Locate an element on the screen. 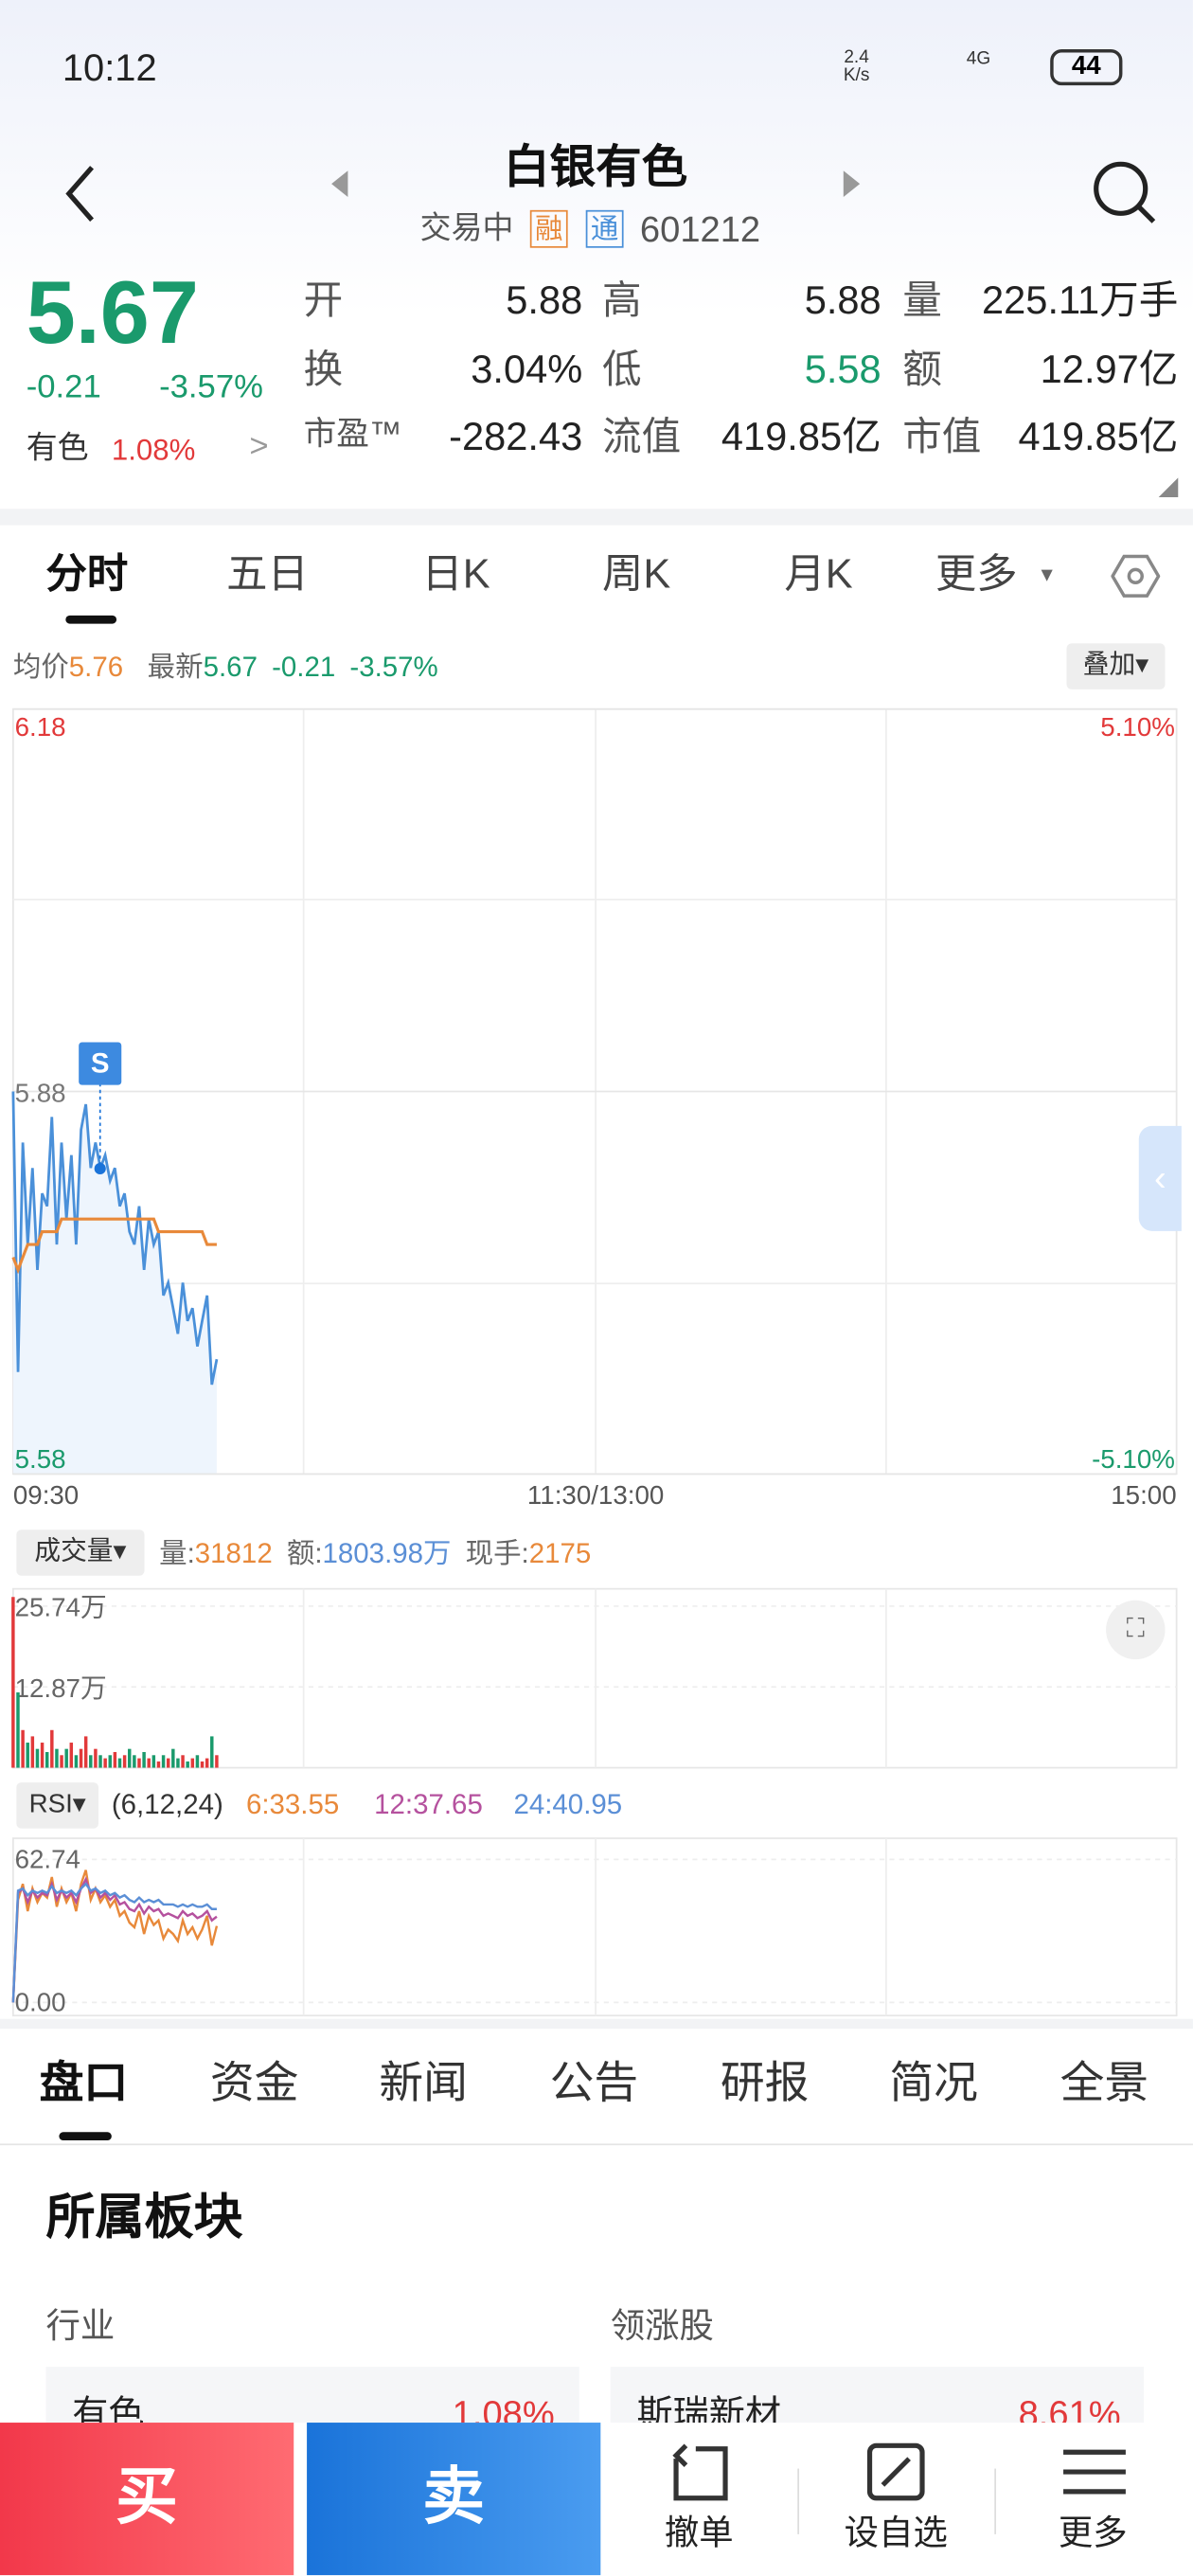 This screenshot has height=2576, width=1193. avg-label: 均价 is located at coordinates (40, 667).